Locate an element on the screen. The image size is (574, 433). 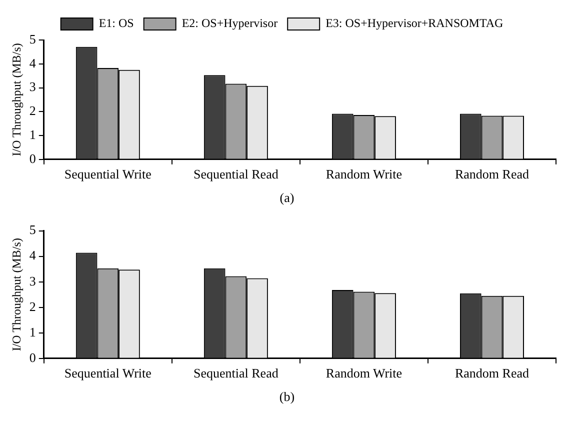
legend-label: E3: OS+Hypervisor+RANSOMTAG is located at coordinates (415, 23).